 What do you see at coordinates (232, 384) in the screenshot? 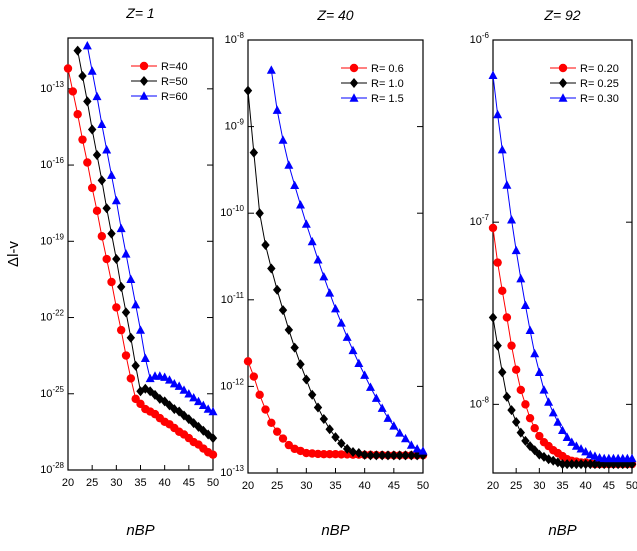
I see `y-tick-label: 10-12` at bounding box center [232, 384].